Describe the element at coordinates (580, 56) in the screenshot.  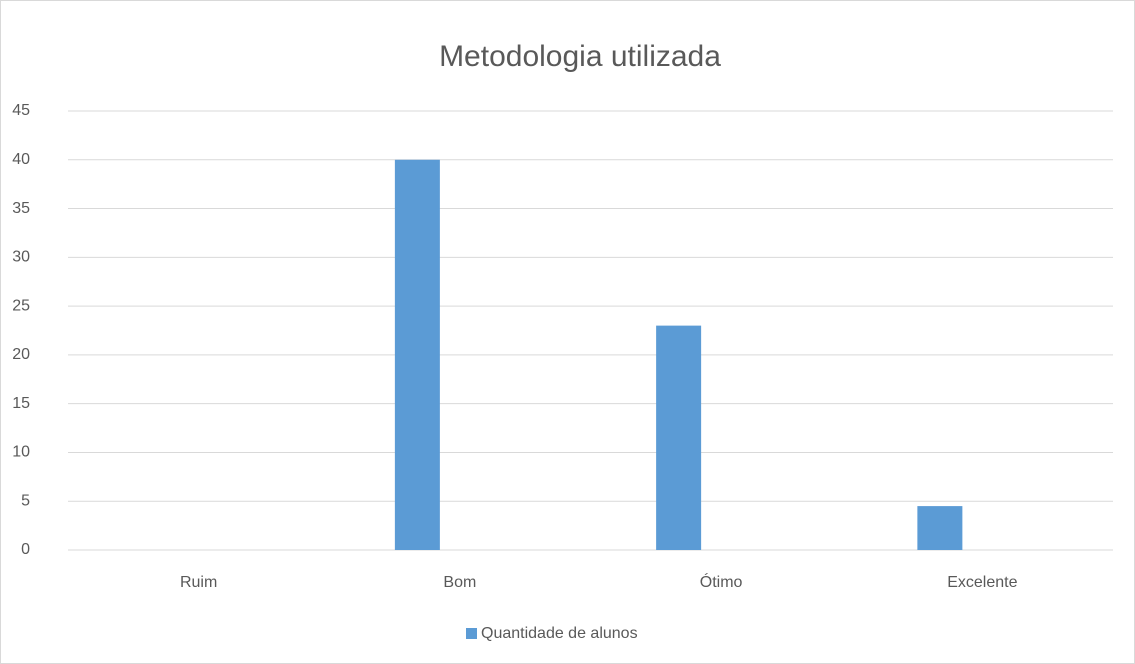
I see `chart-title: Metodologia utilizada` at that location.